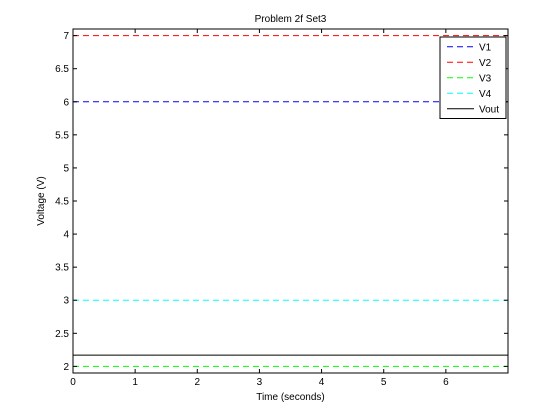 The height and width of the screenshot is (419, 560). What do you see at coordinates (135, 382) in the screenshot?
I see `x-tick-label: 1` at bounding box center [135, 382].